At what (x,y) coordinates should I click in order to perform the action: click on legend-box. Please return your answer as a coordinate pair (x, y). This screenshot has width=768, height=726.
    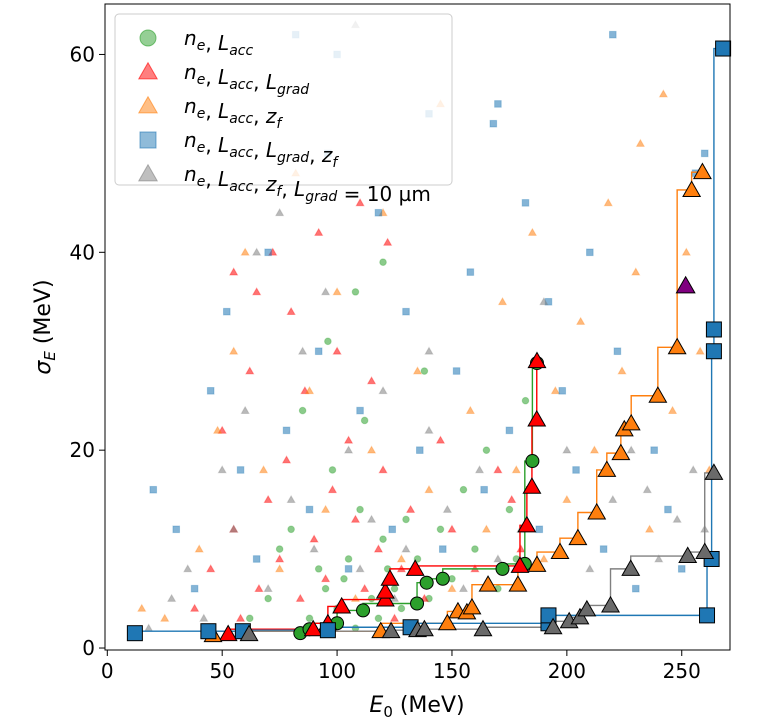
    Looking at the image, I should click on (283, 99).